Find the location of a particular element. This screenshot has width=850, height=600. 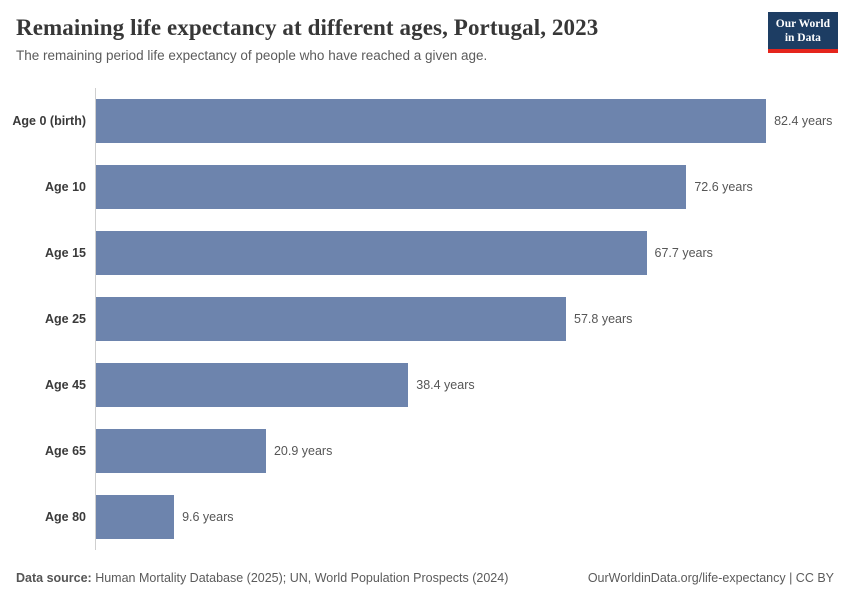

bar-track: 82.4 years is located at coordinates (465, 121).